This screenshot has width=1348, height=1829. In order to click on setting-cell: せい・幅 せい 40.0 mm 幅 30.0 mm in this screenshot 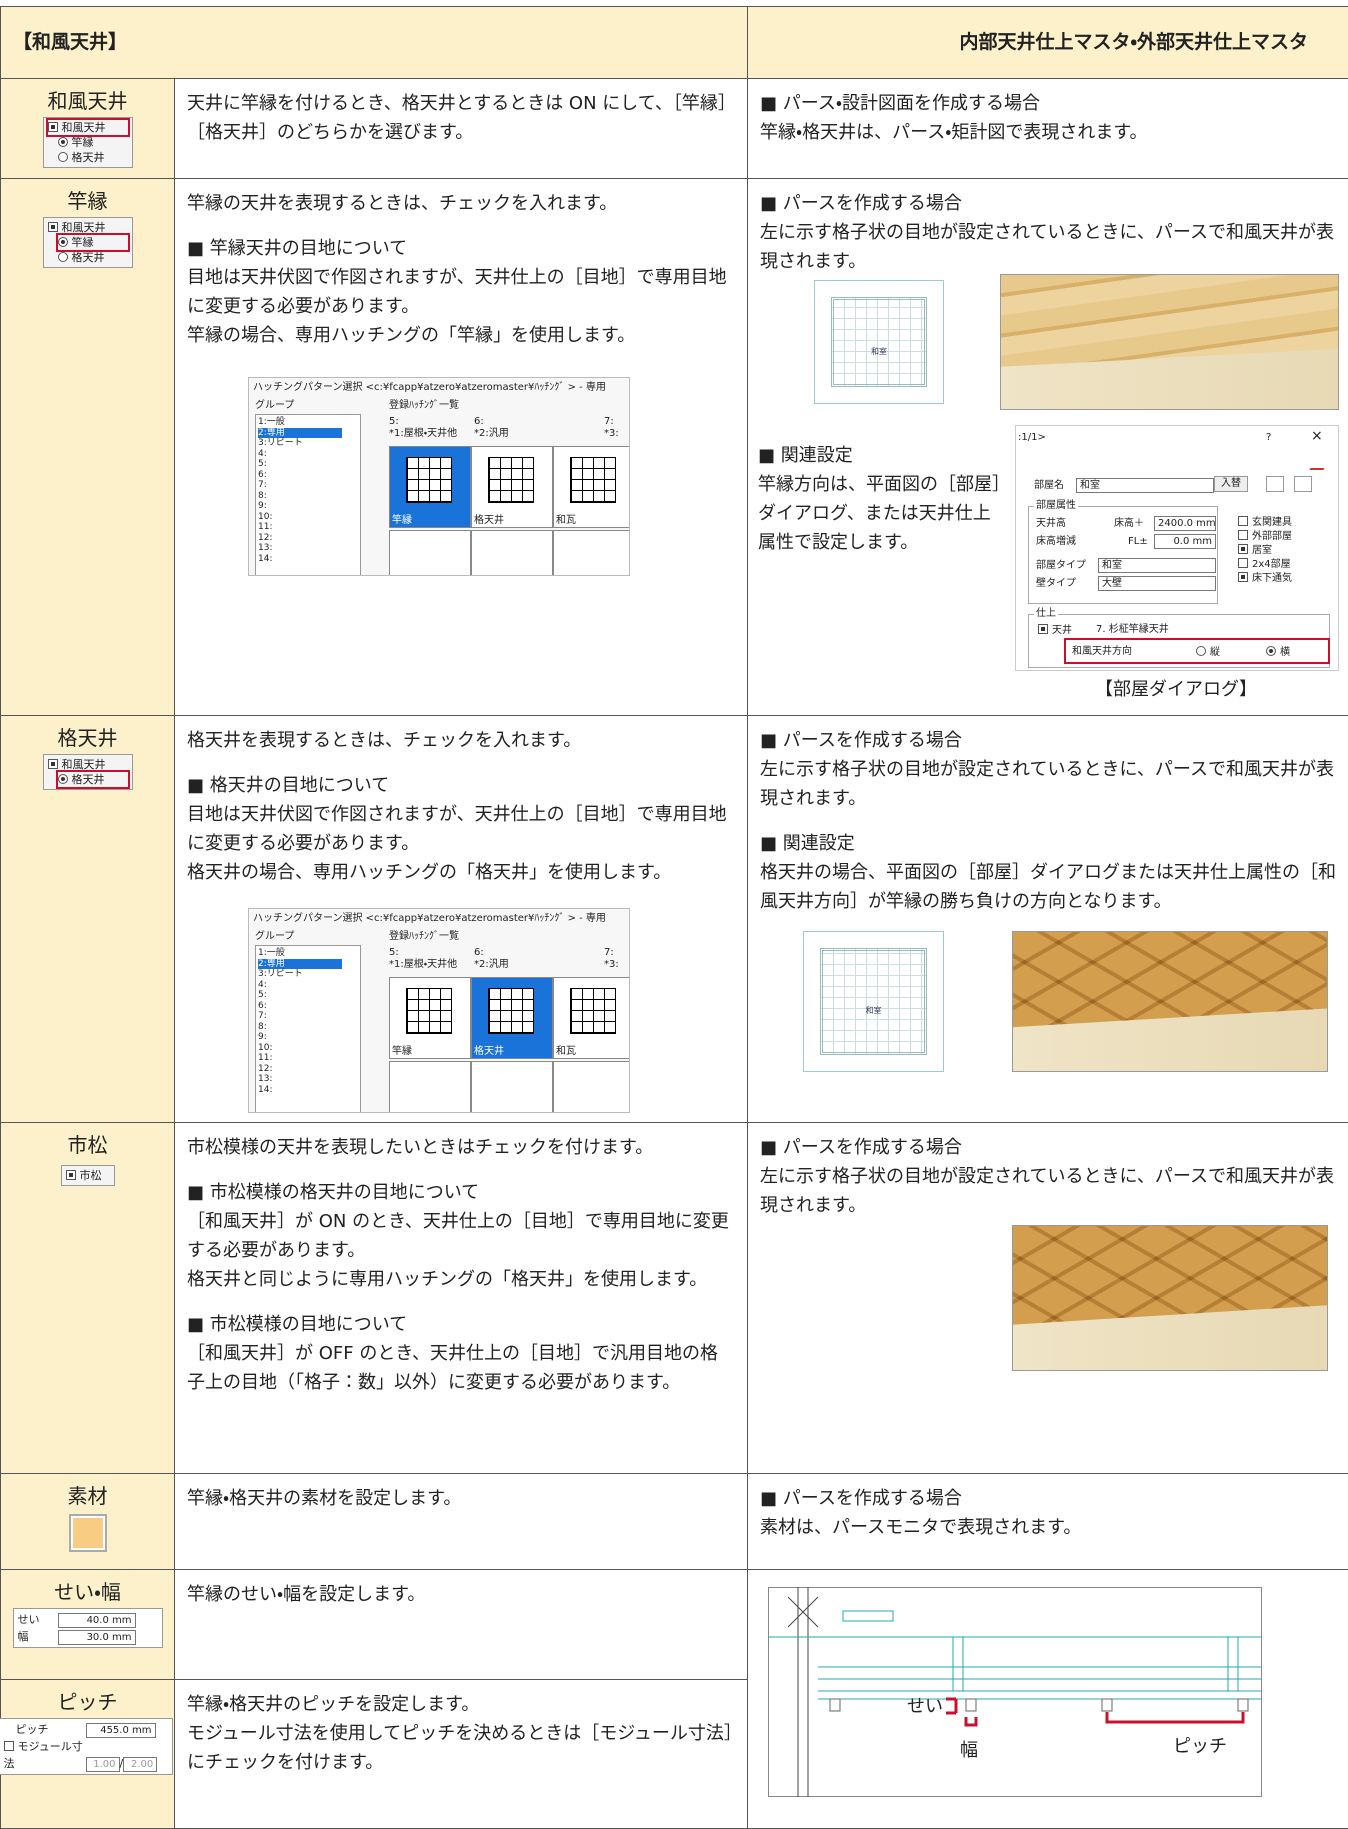, I will do `click(87, 1624)`.